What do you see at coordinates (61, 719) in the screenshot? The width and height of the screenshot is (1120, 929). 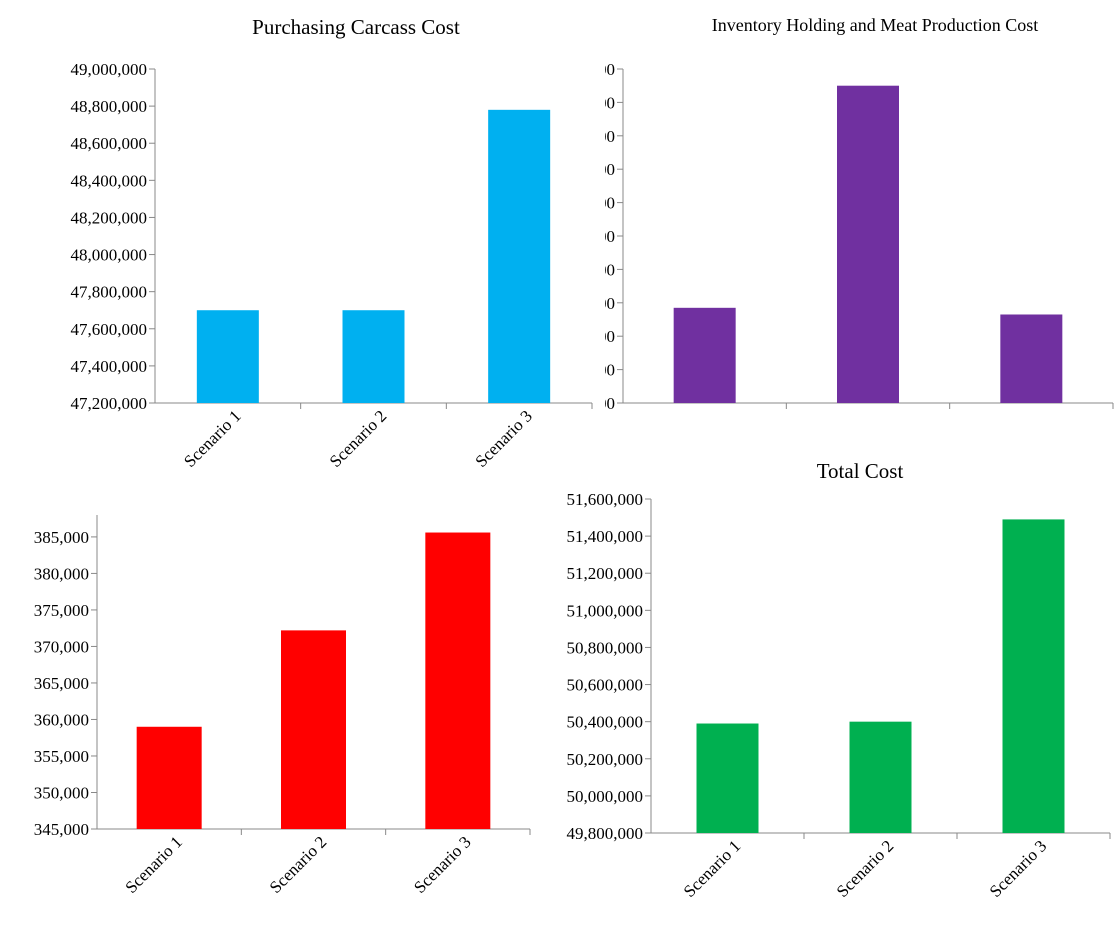 I see `y-tick-label: 360,000` at bounding box center [61, 719].